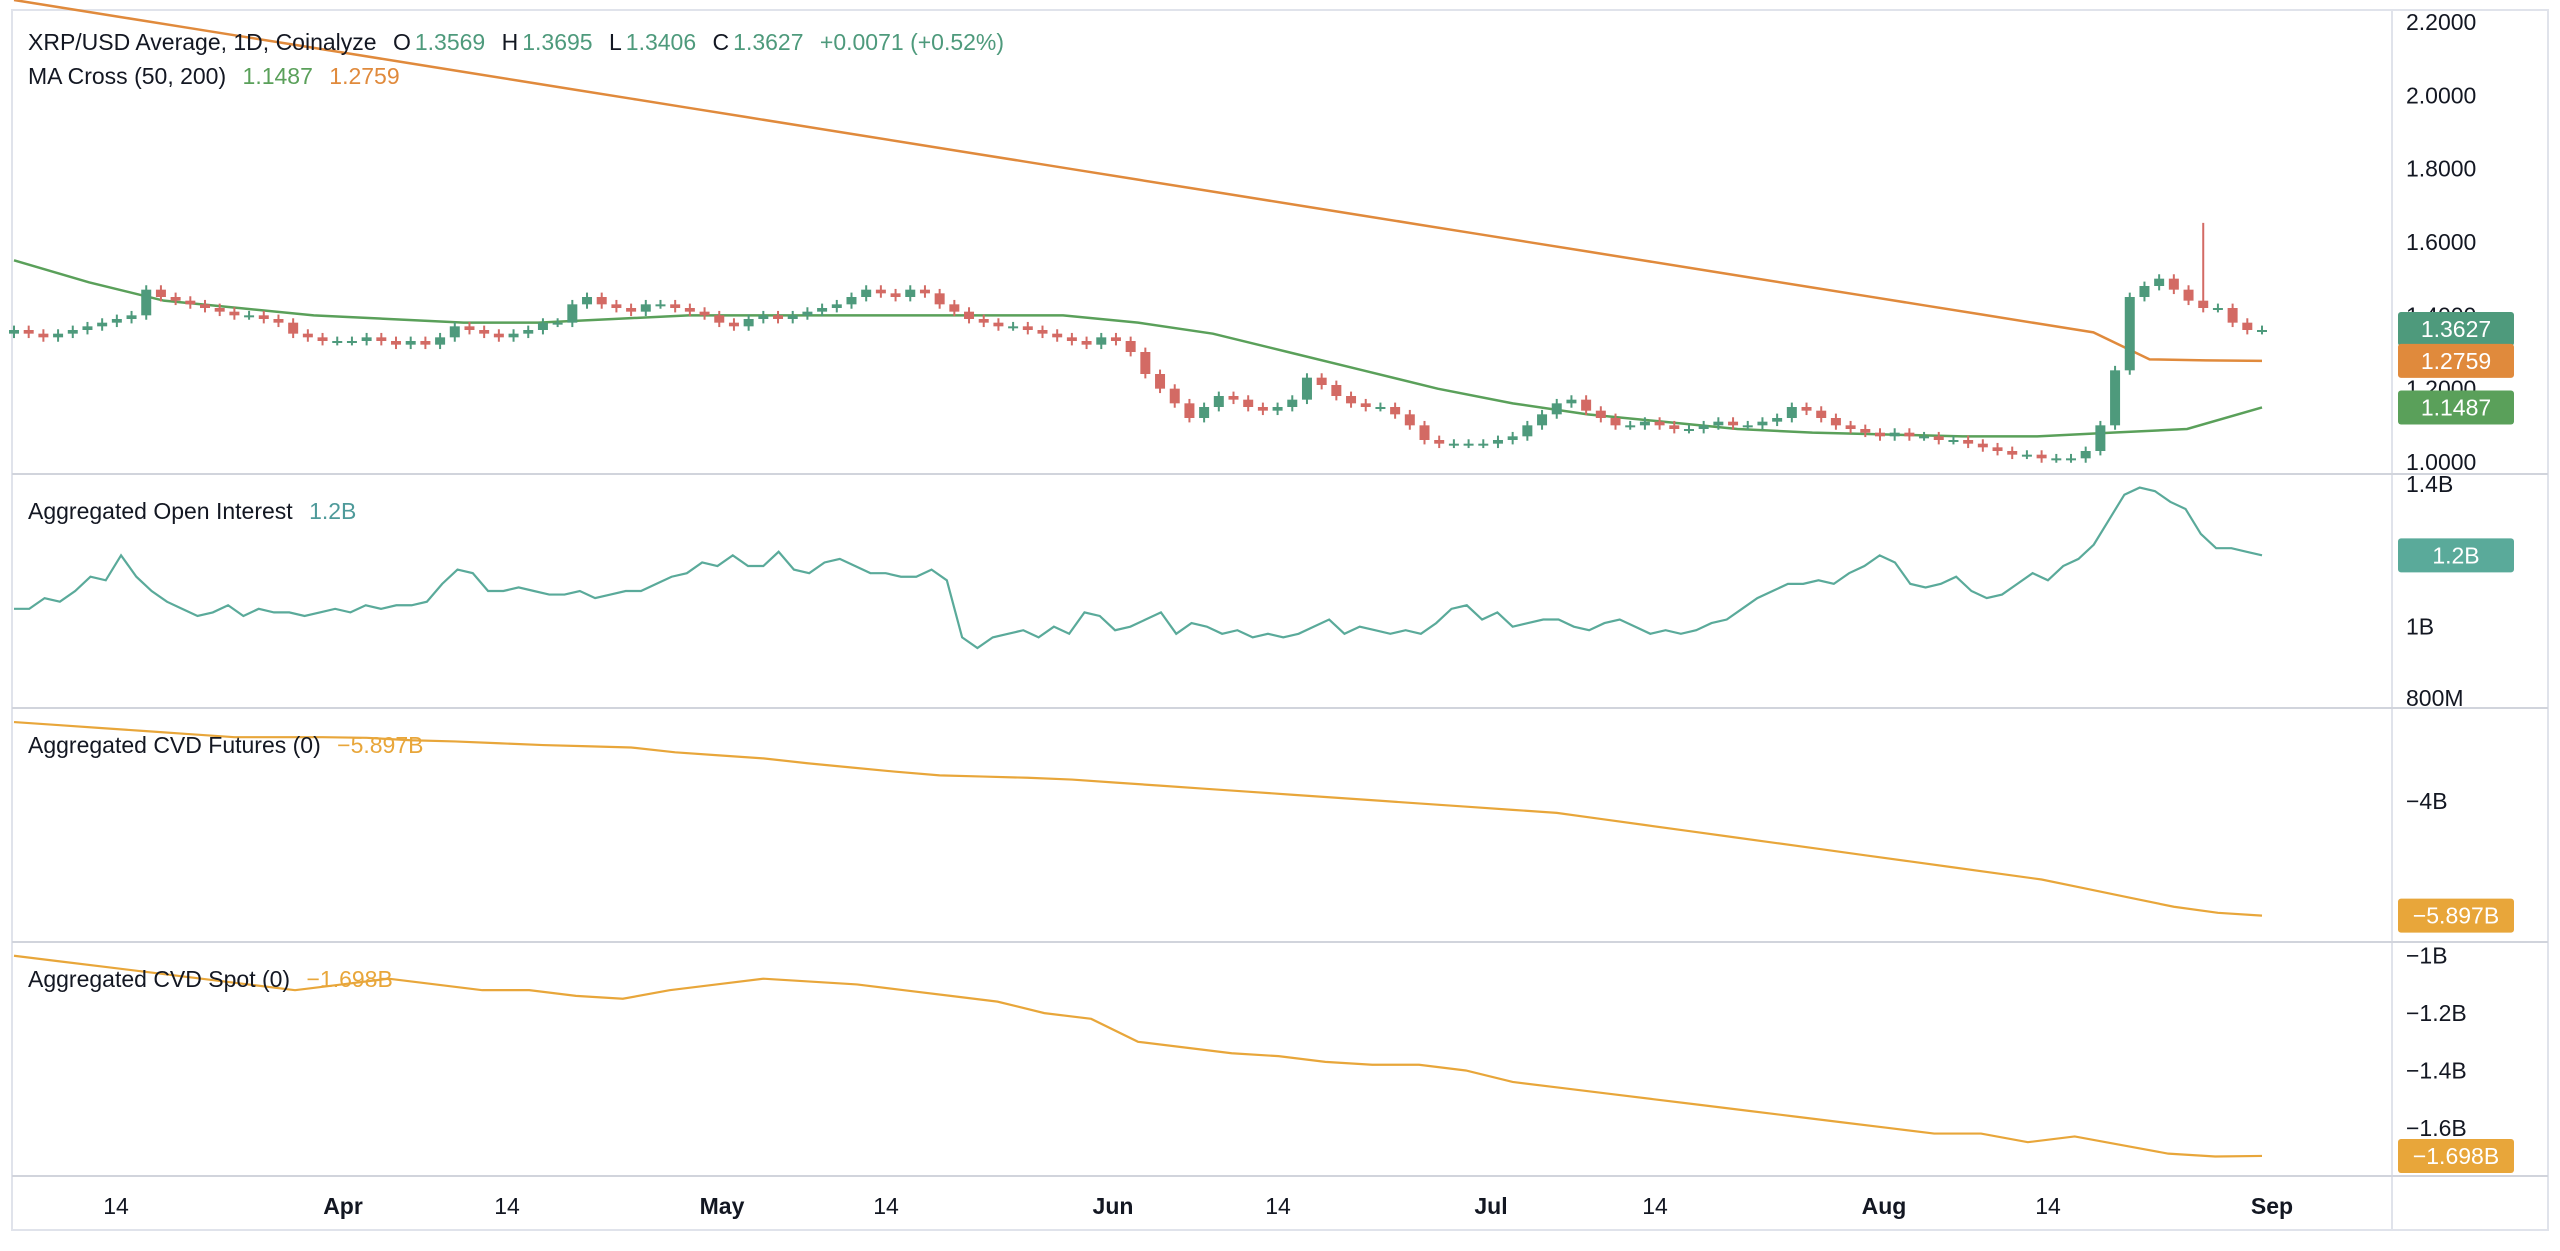 This screenshot has width=2560, height=1251. I want to click on cvd-futures-polyline-badge-bg, so click(2456, 915).